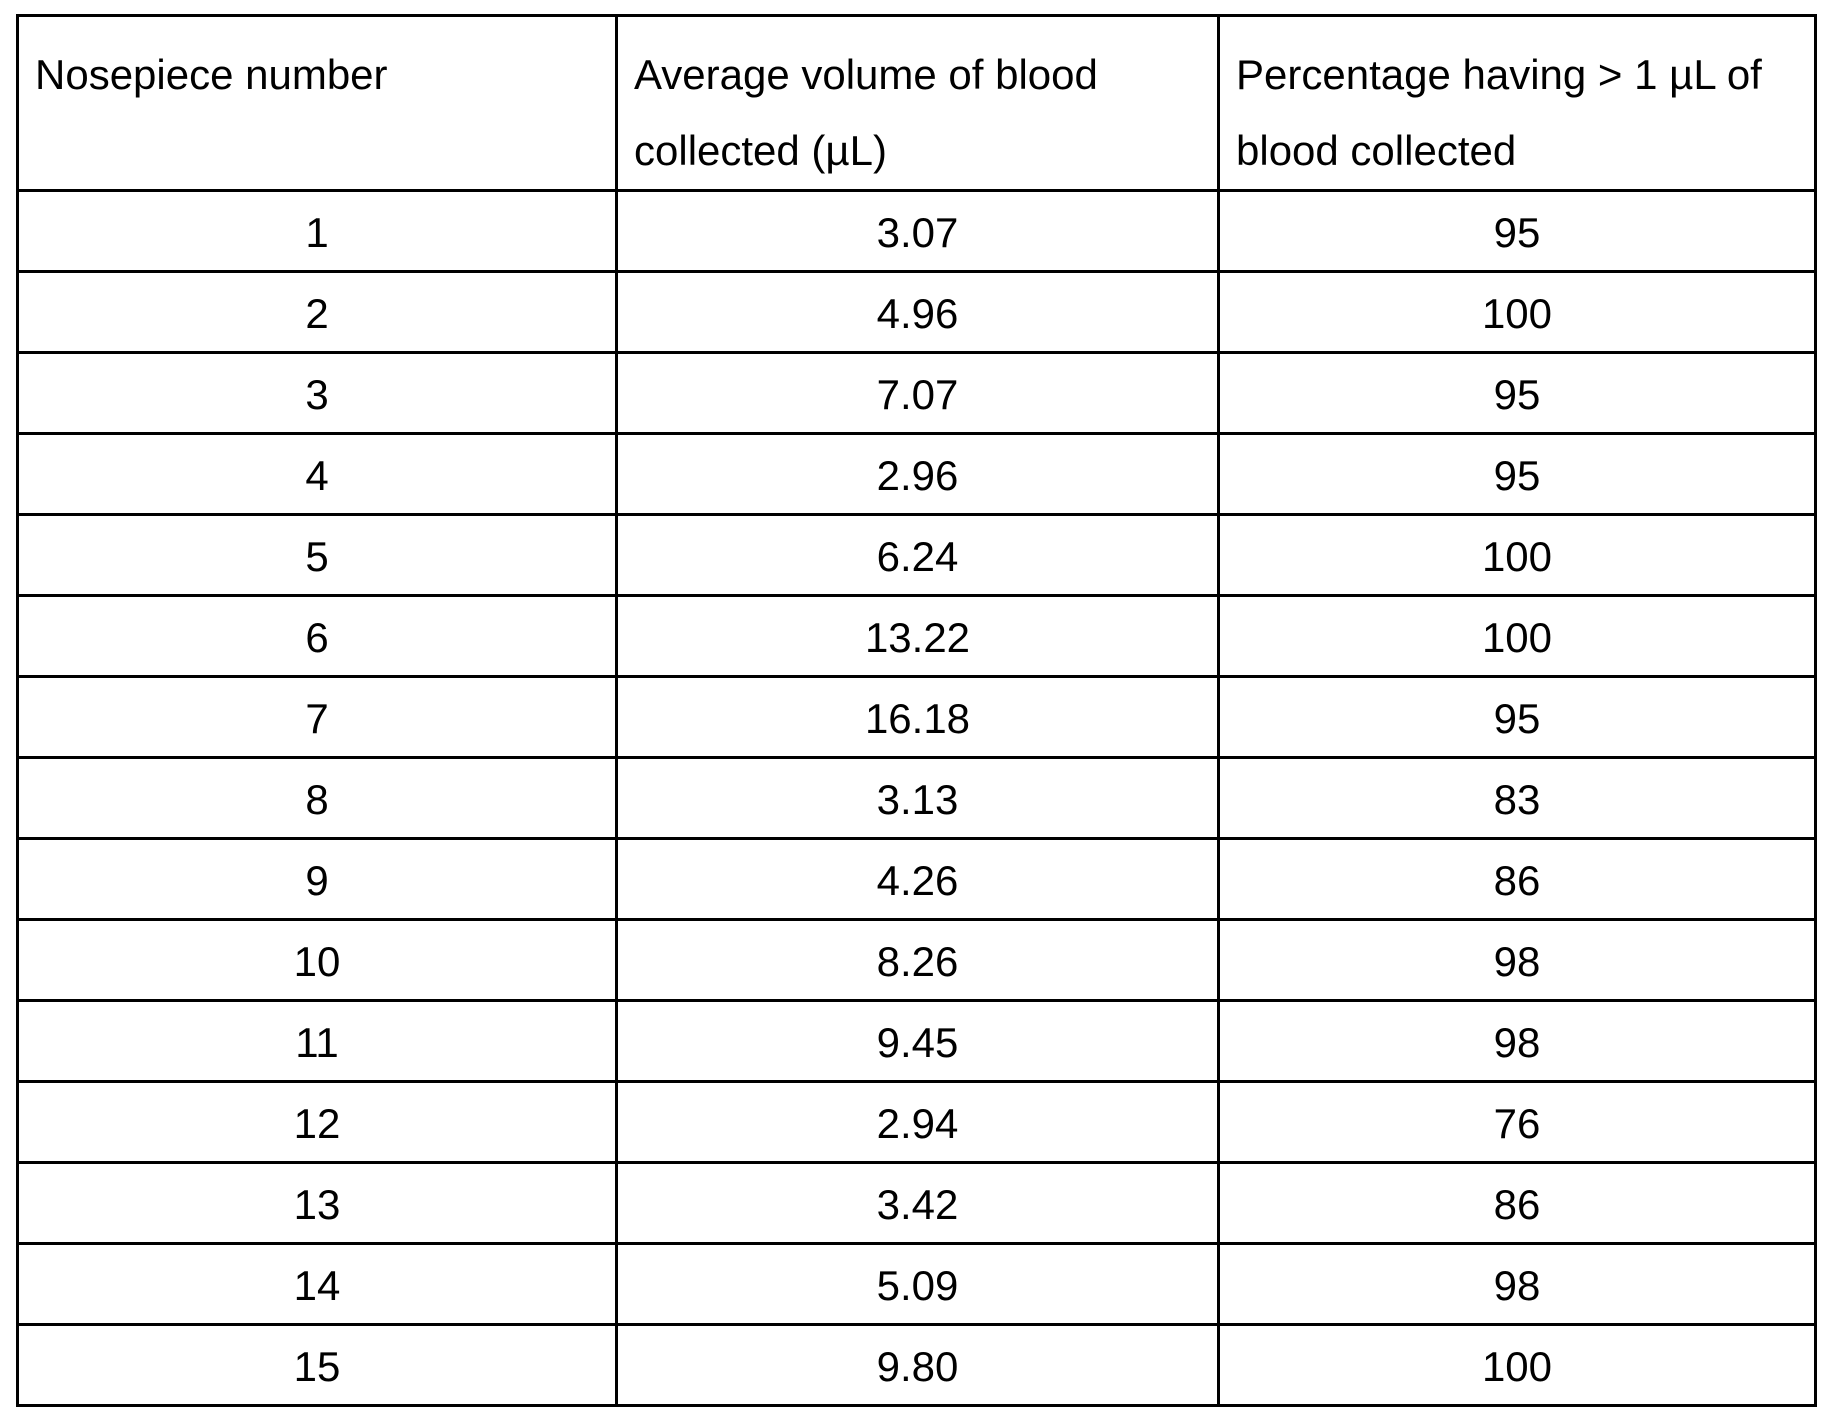 This screenshot has width=1831, height=1407. I want to click on table-cell: 7, so click(317, 717).